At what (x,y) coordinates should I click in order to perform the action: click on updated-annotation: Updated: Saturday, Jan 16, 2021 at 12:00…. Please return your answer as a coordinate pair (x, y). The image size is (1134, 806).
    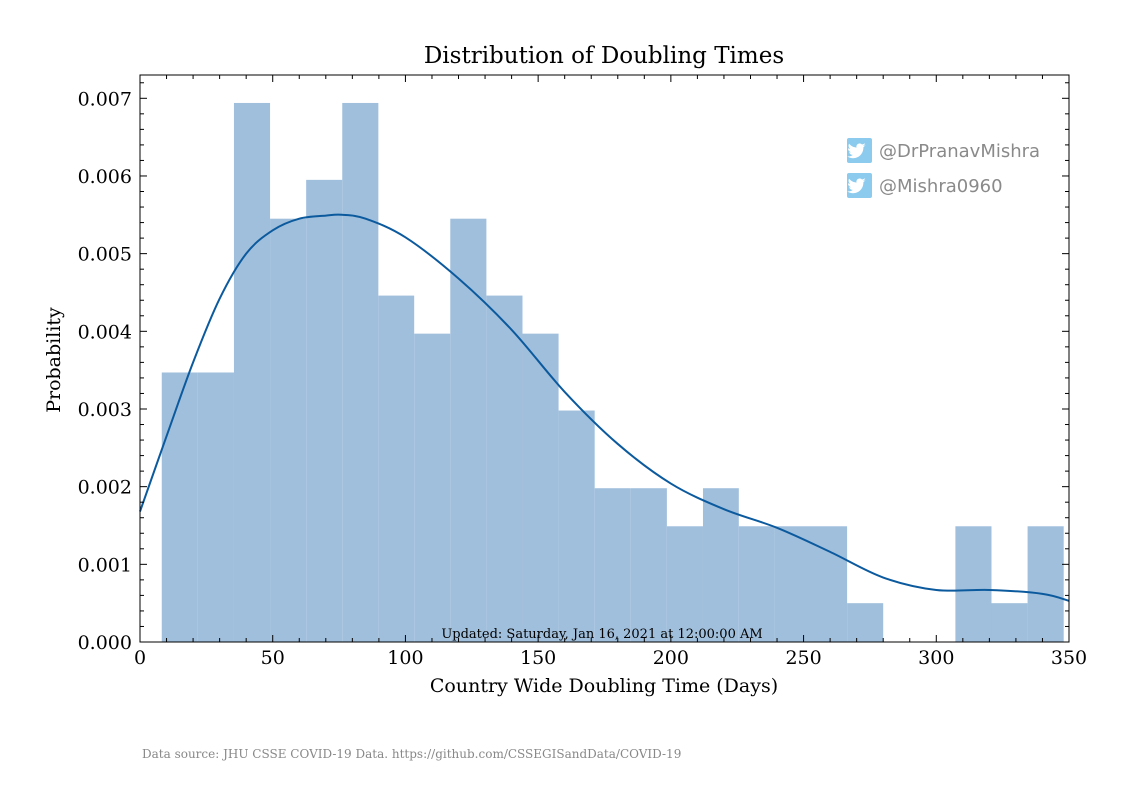
    Looking at the image, I should click on (601, 634).